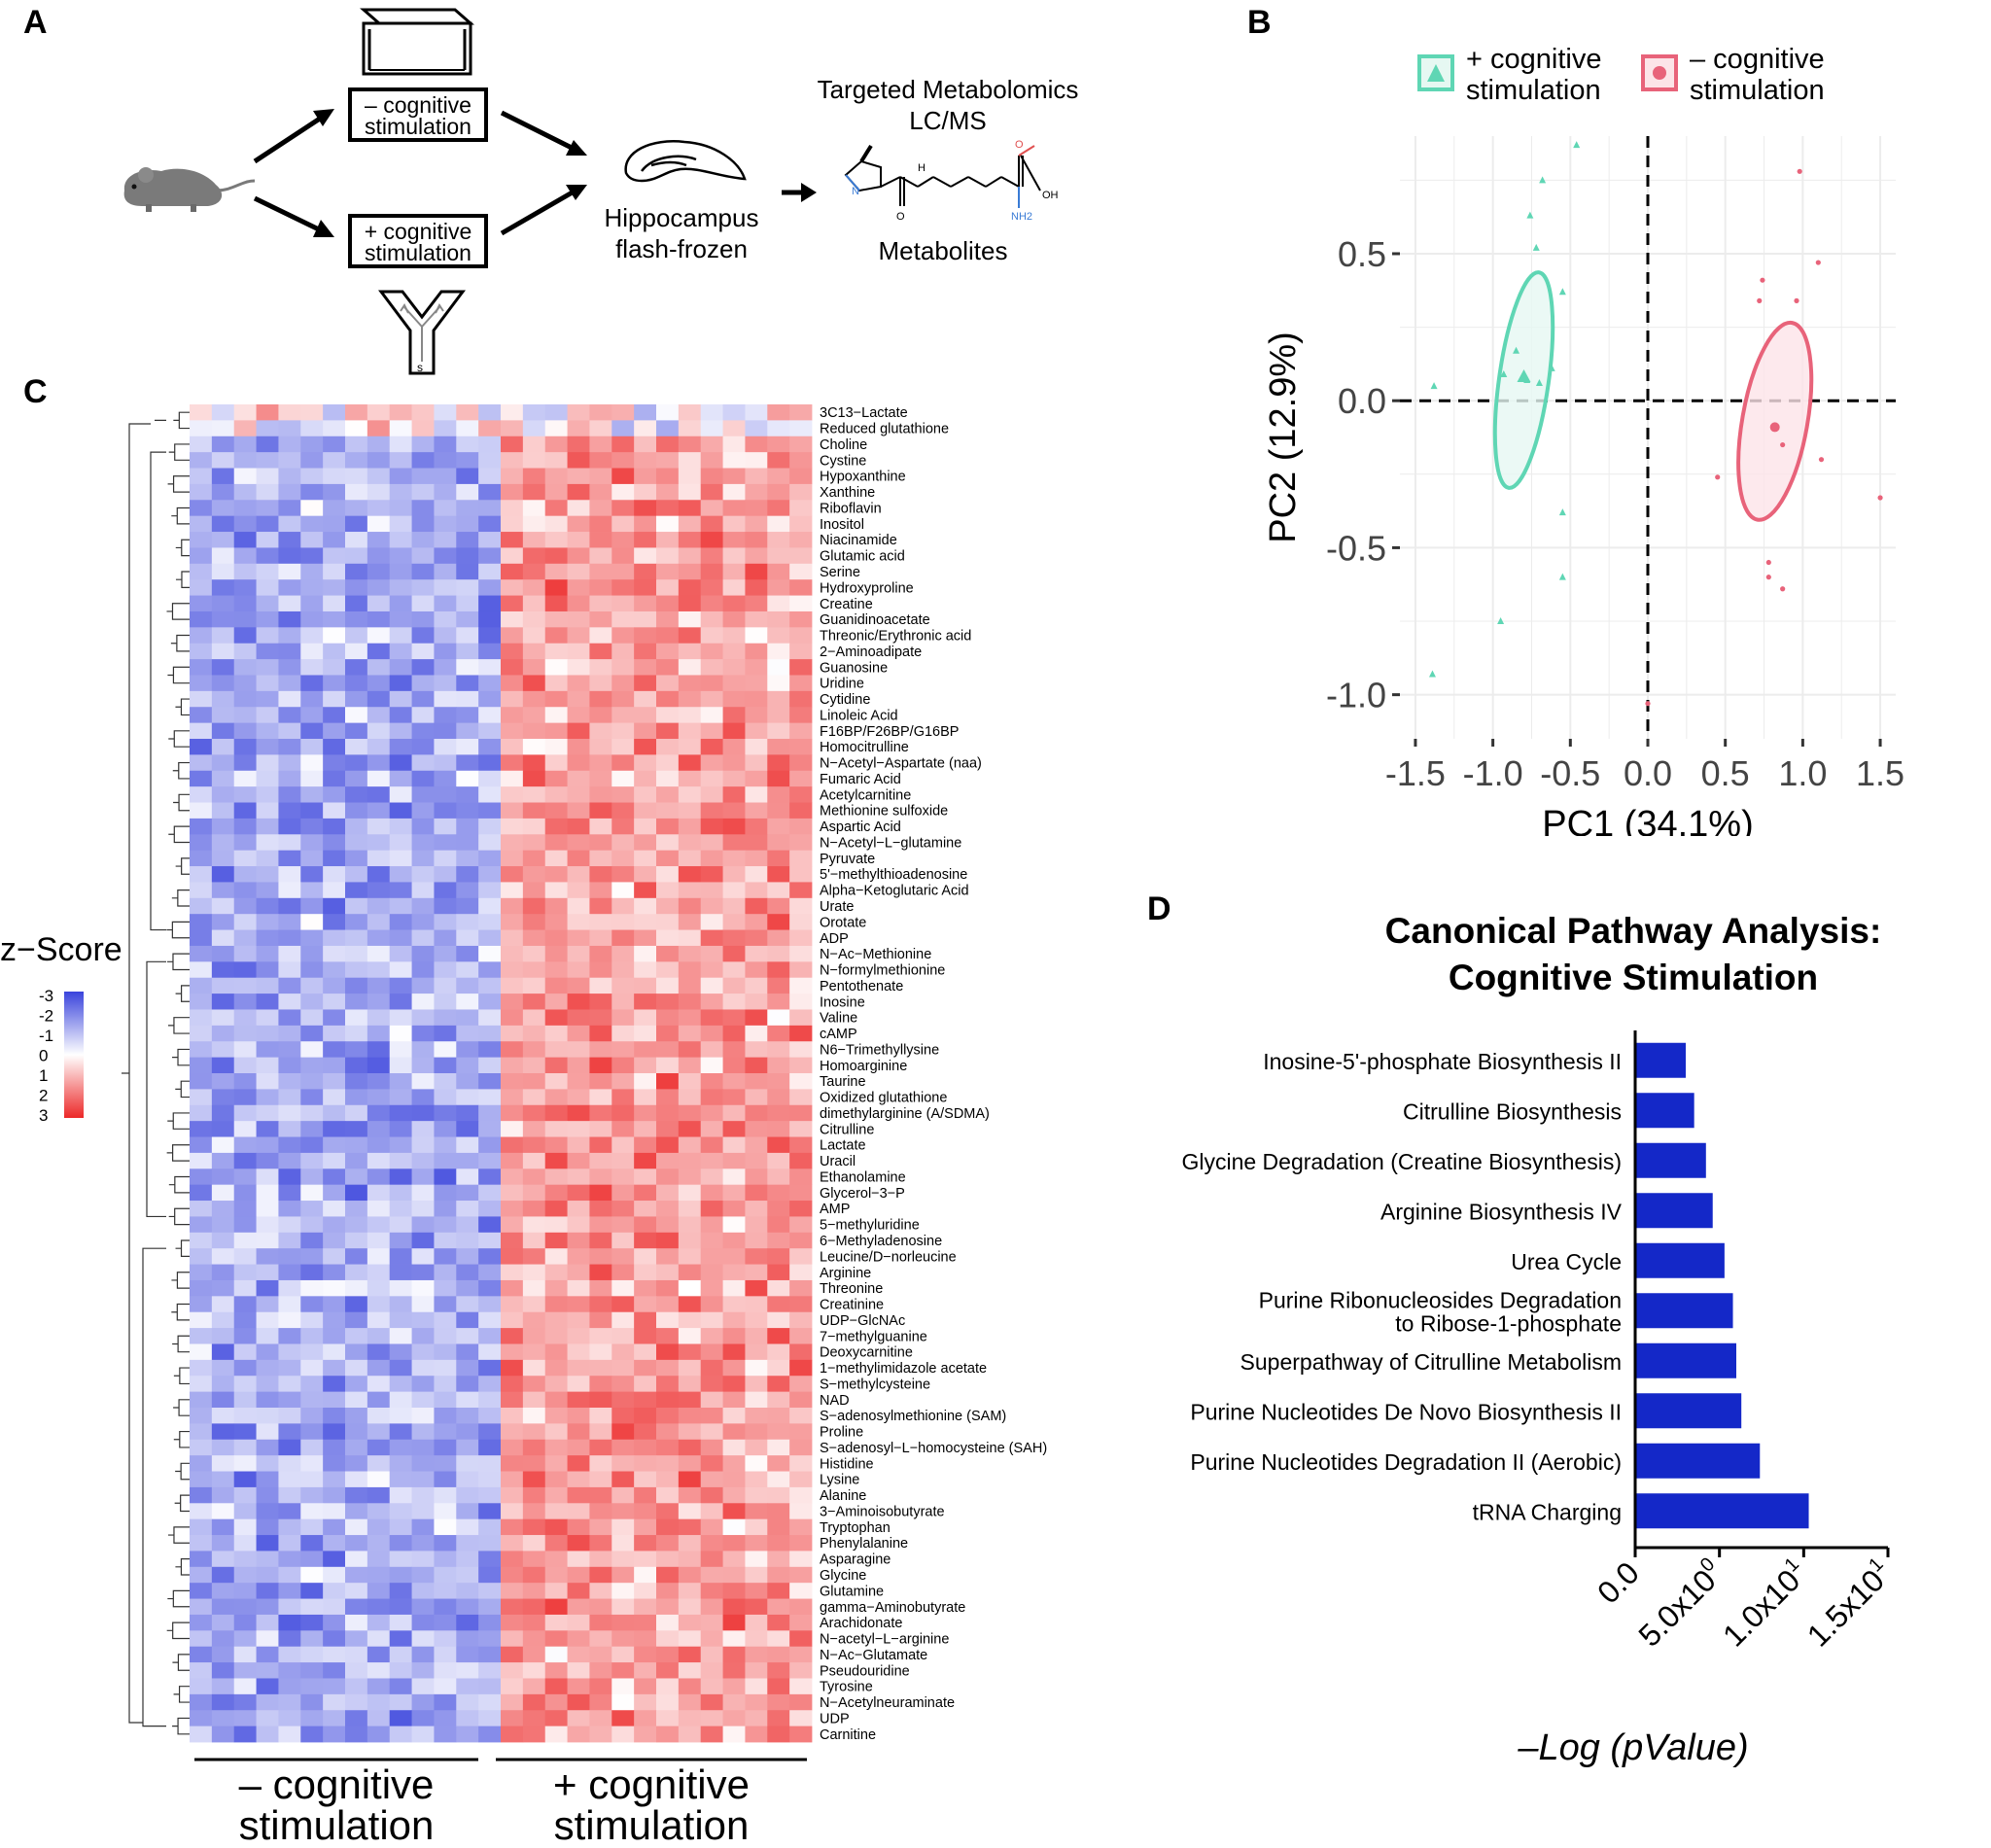 The width and height of the screenshot is (1991, 1848). Describe the element at coordinates (756, 715) in the screenshot. I see `heatmap-cell-r19-c25` at that location.